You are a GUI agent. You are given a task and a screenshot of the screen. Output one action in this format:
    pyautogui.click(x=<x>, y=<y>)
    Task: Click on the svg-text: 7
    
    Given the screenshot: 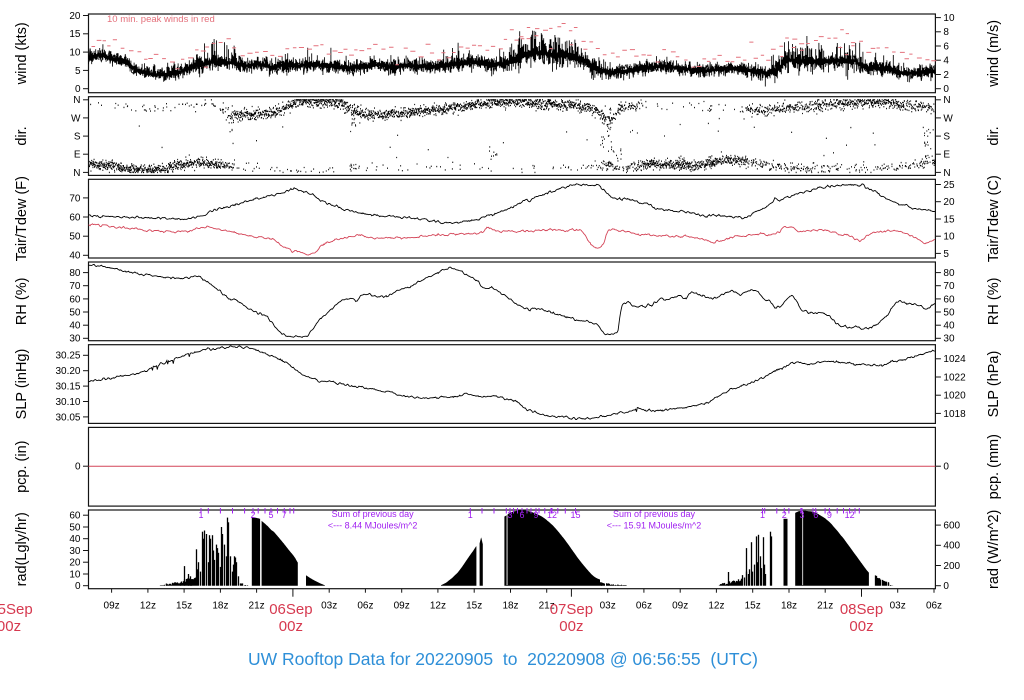 What is the action you would take?
    pyautogui.click(x=284, y=515)
    